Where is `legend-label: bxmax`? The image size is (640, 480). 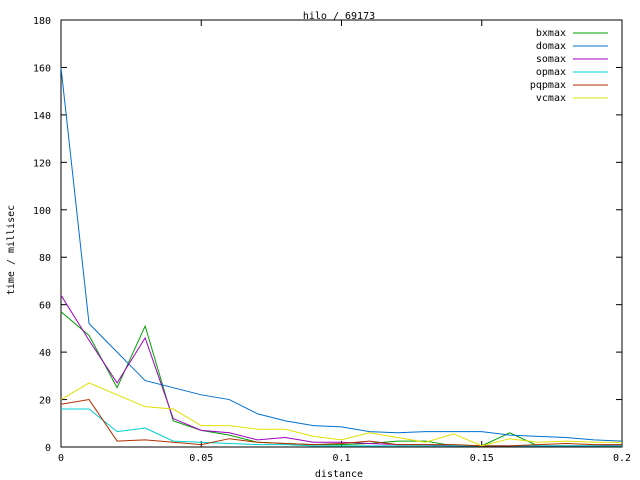 legend-label: bxmax is located at coordinates (551, 33).